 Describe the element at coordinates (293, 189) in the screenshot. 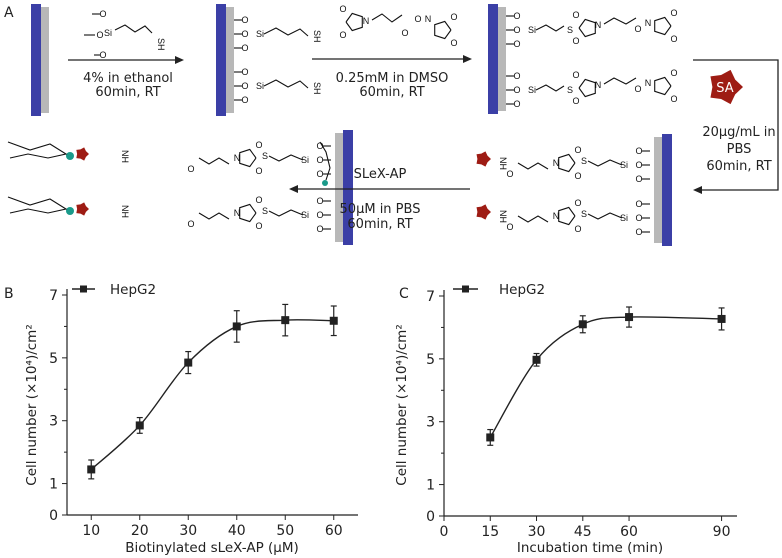

I see `arrowhead-icon` at that location.